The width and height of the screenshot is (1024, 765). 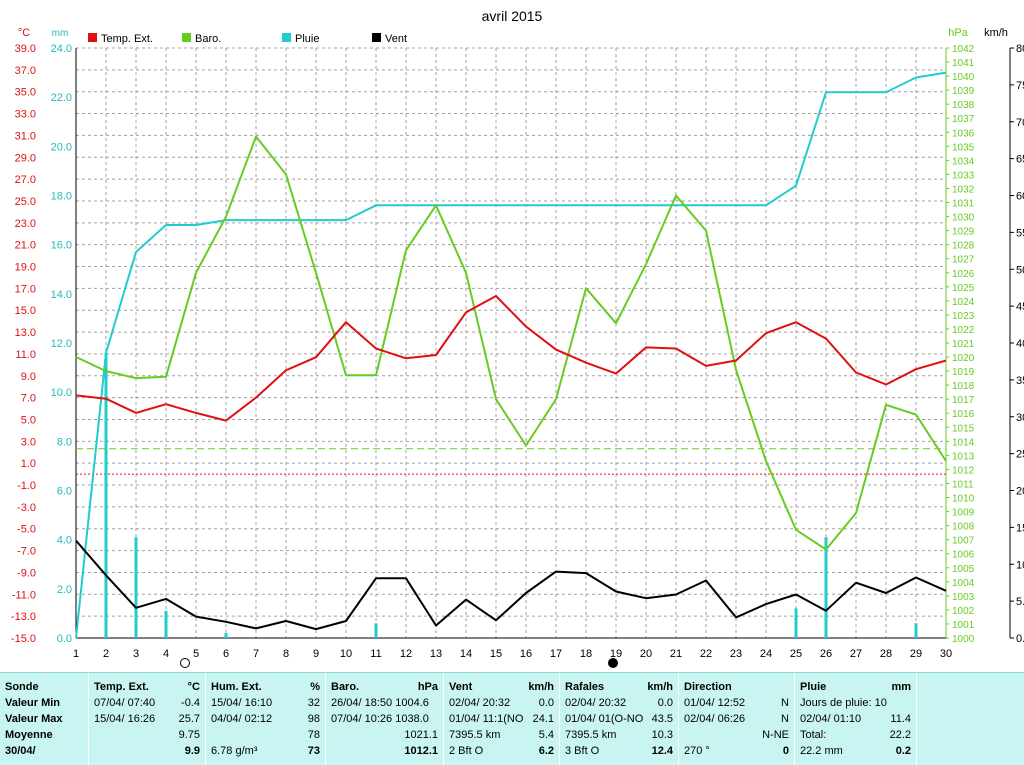 What do you see at coordinates (421, 735) in the screenshot?
I see `baro-mean-value: 1021.1` at bounding box center [421, 735].